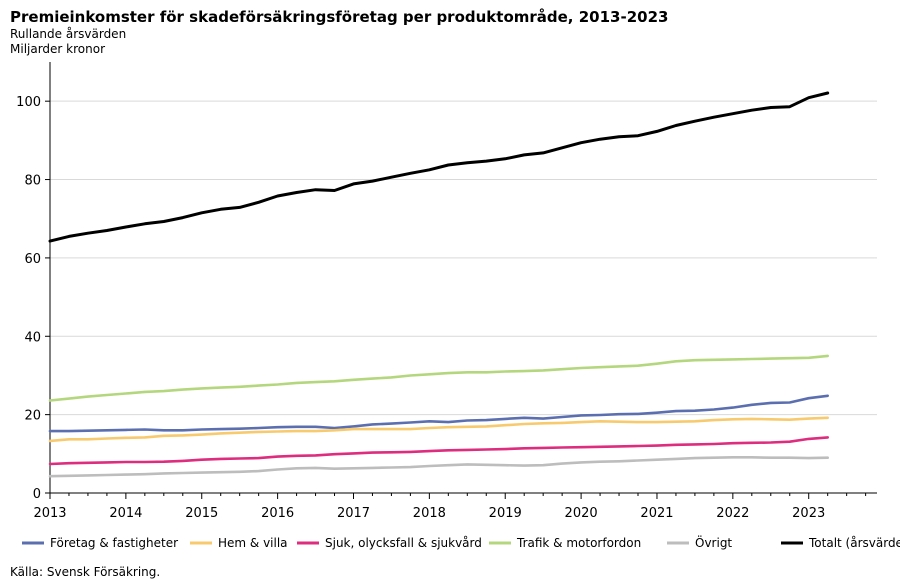  I want to click on unit-label: Miljarder kronor, so click(58, 49).